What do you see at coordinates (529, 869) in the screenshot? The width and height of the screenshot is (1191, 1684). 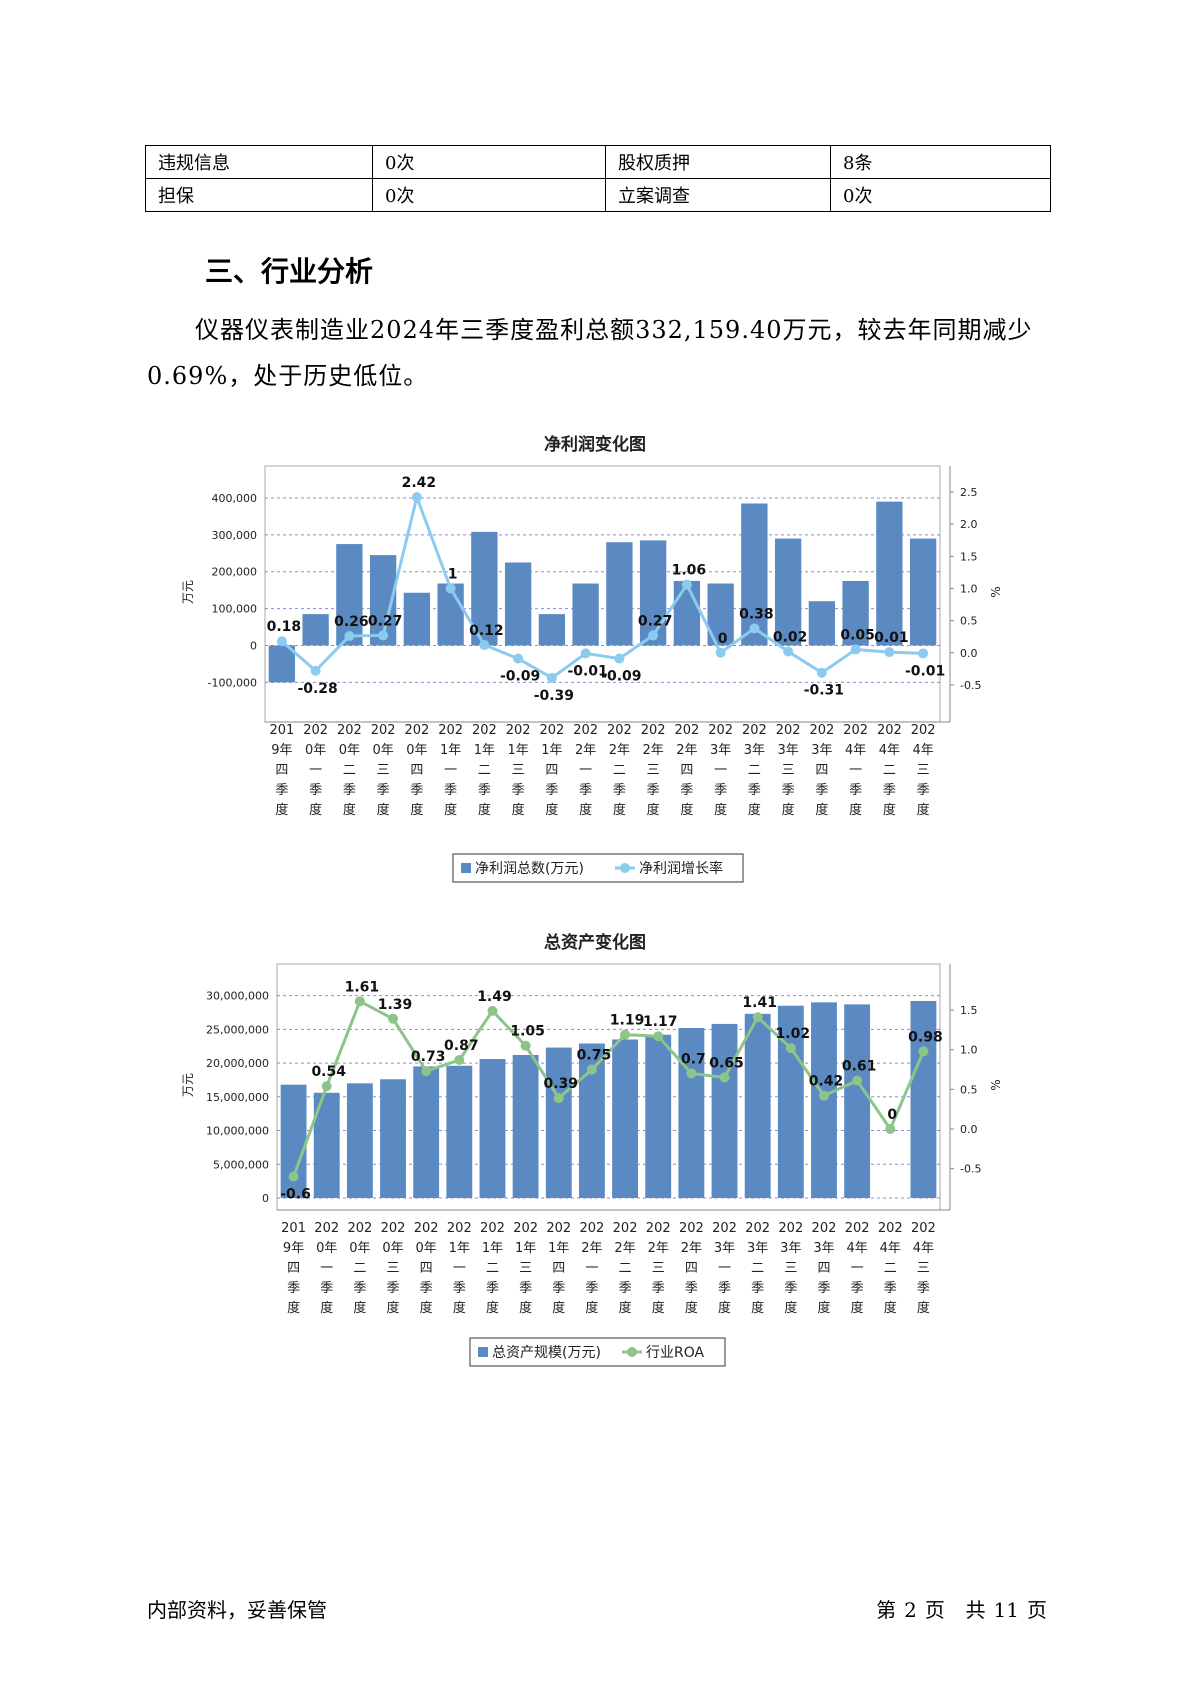 I see `legend-bar-label: 净利润总数(万元)` at bounding box center [529, 869].